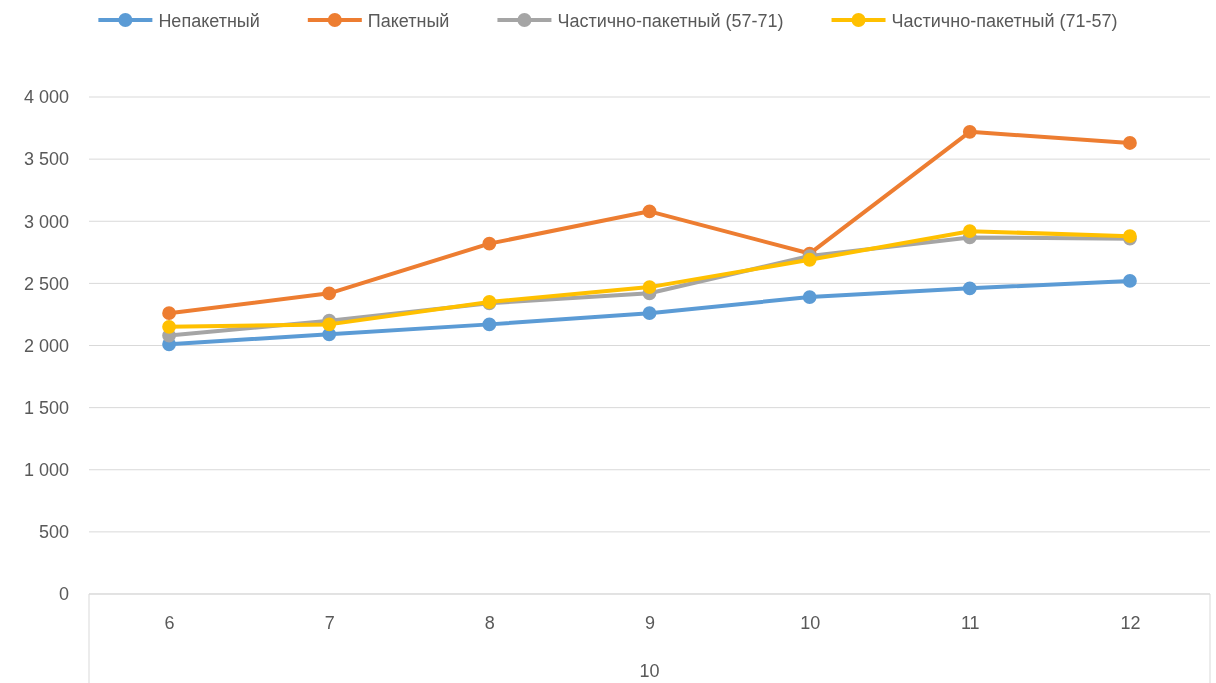  I want to click on x-tick-label: 9, so click(650, 622).